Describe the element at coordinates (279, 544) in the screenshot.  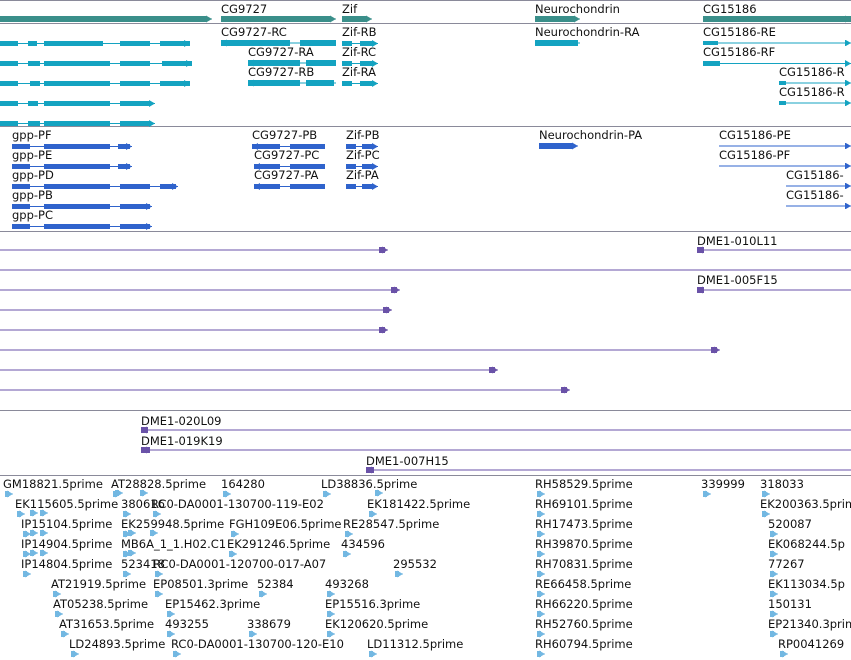
I see `est-label: EK291246.5prime` at that location.